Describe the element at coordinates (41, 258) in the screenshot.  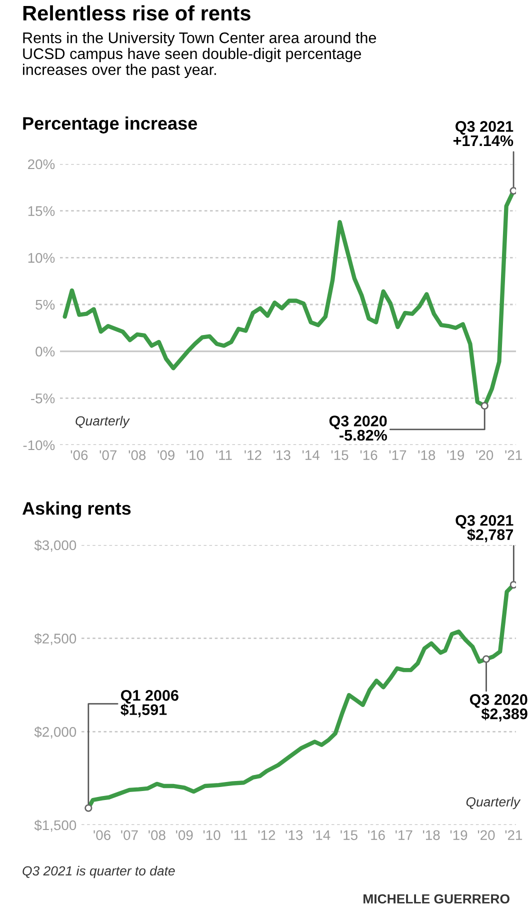
I see `y-tick-label: 10%` at that location.